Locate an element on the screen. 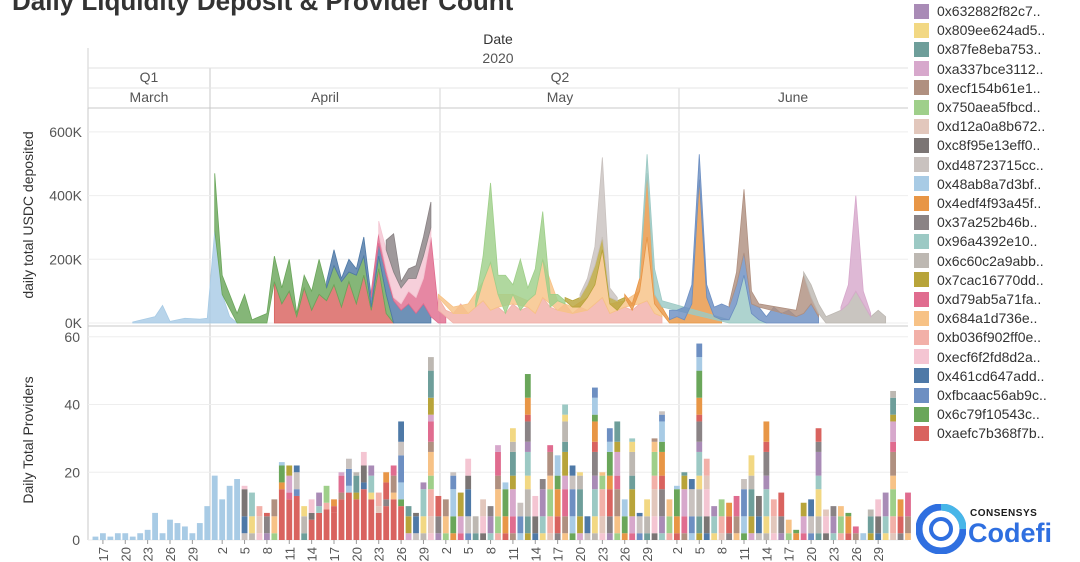  x-tick-label: 20 is located at coordinates (356, 554).